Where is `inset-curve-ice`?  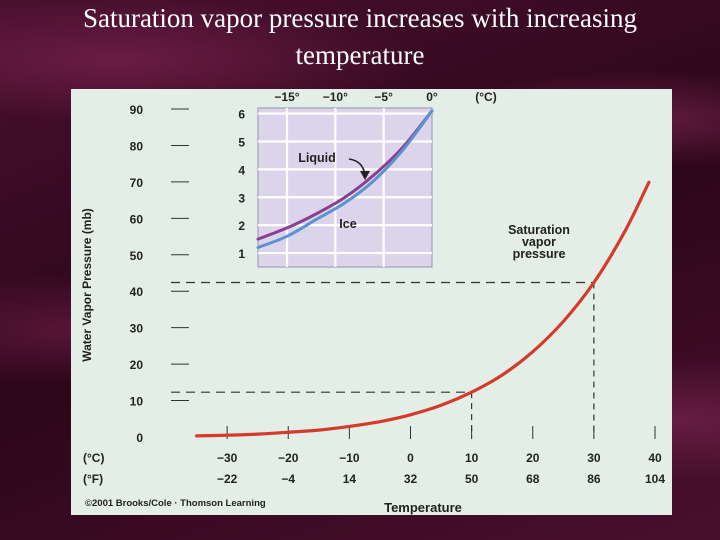
inset-curve-ice is located at coordinates (345, 179).